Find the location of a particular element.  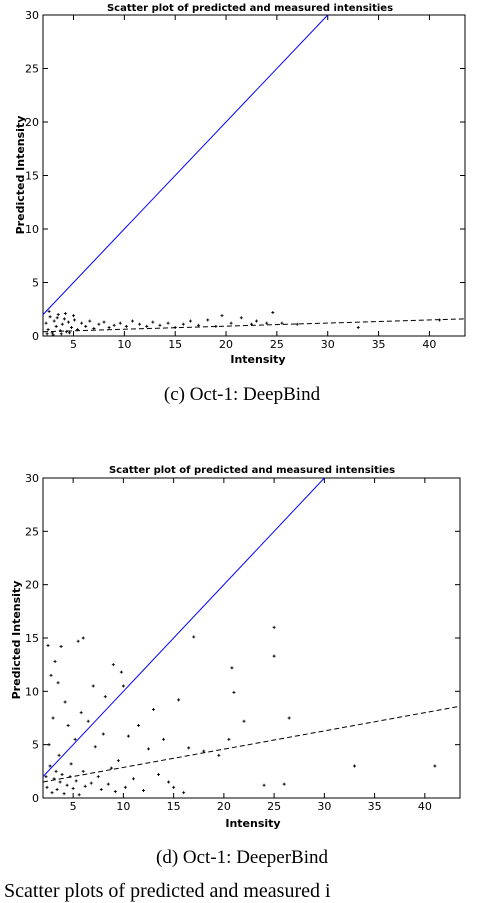

trend-line is located at coordinates (251, 744).